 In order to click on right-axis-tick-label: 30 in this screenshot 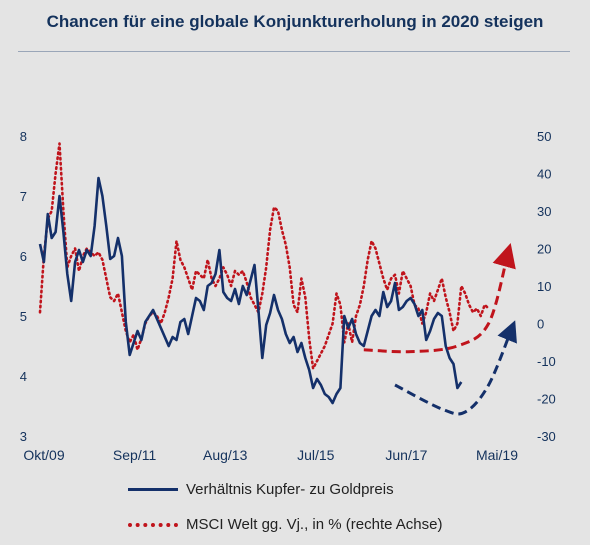, I will do `click(544, 211)`.